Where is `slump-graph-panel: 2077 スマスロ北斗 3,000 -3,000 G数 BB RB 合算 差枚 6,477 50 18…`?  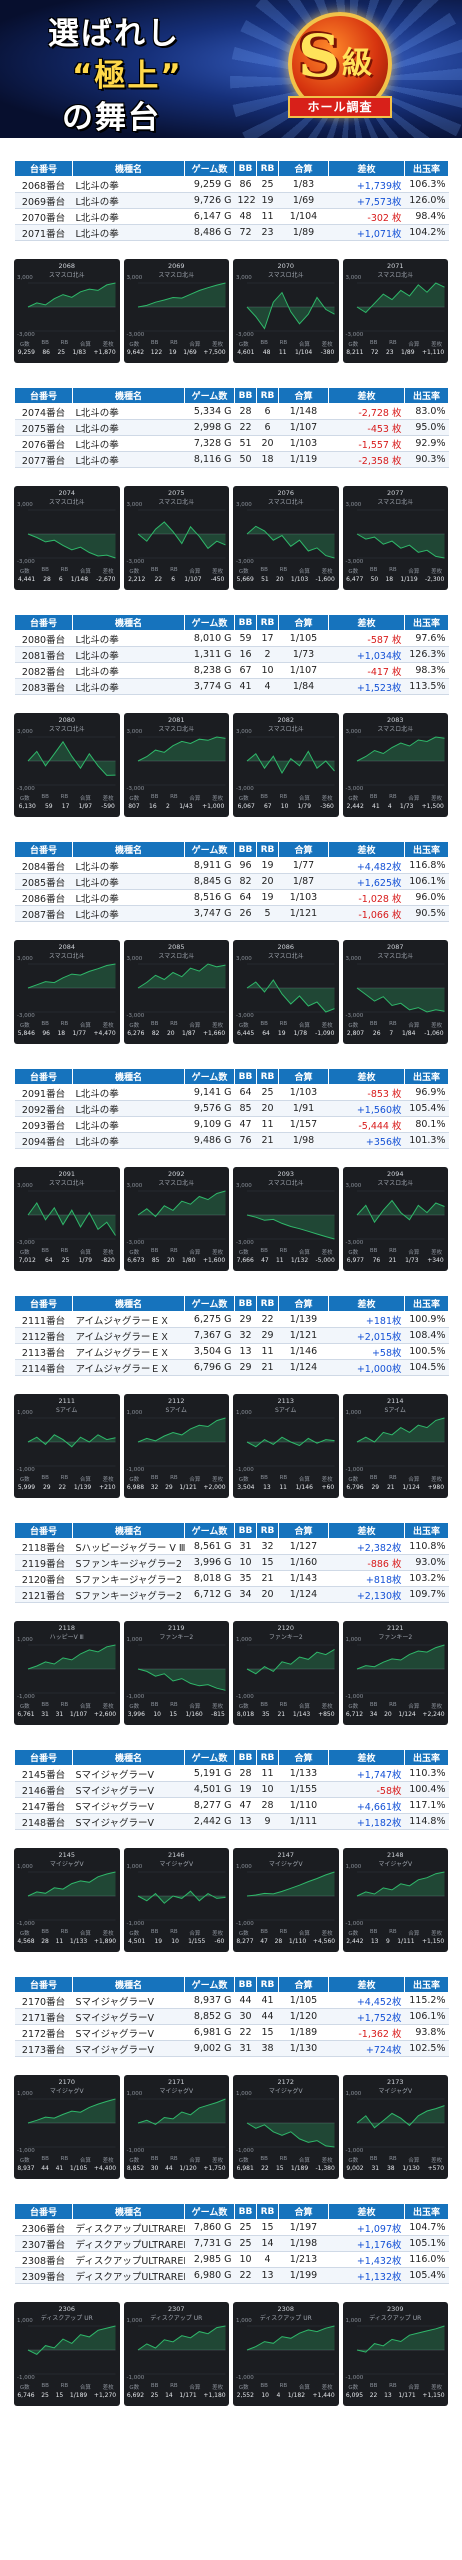
slump-graph-panel: 2077 スマスロ北斗 3,000 -3,000 G数 BB RB 合算 差枚 6,477 50 18… is located at coordinates (395, 538).